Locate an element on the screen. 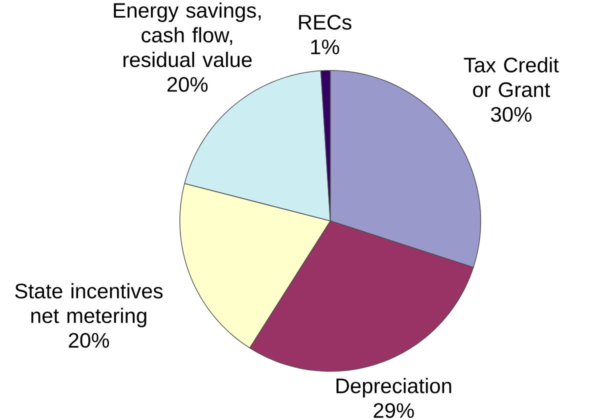 The image size is (600, 420). data-label: 29% is located at coordinates (394, 410).